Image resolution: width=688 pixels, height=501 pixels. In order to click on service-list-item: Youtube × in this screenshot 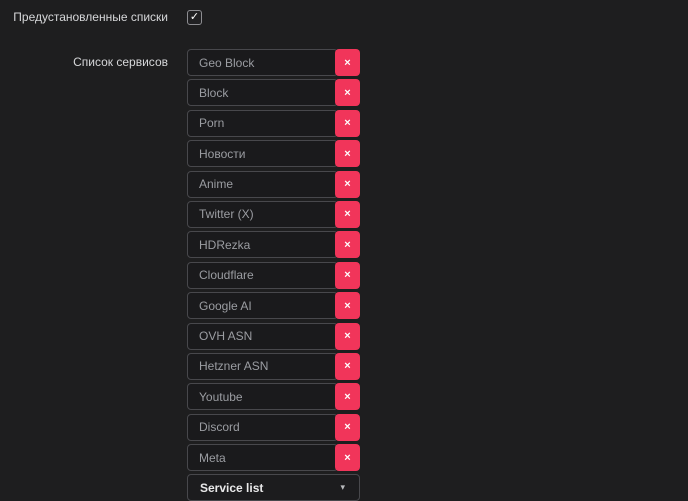, I will do `click(273, 397)`.